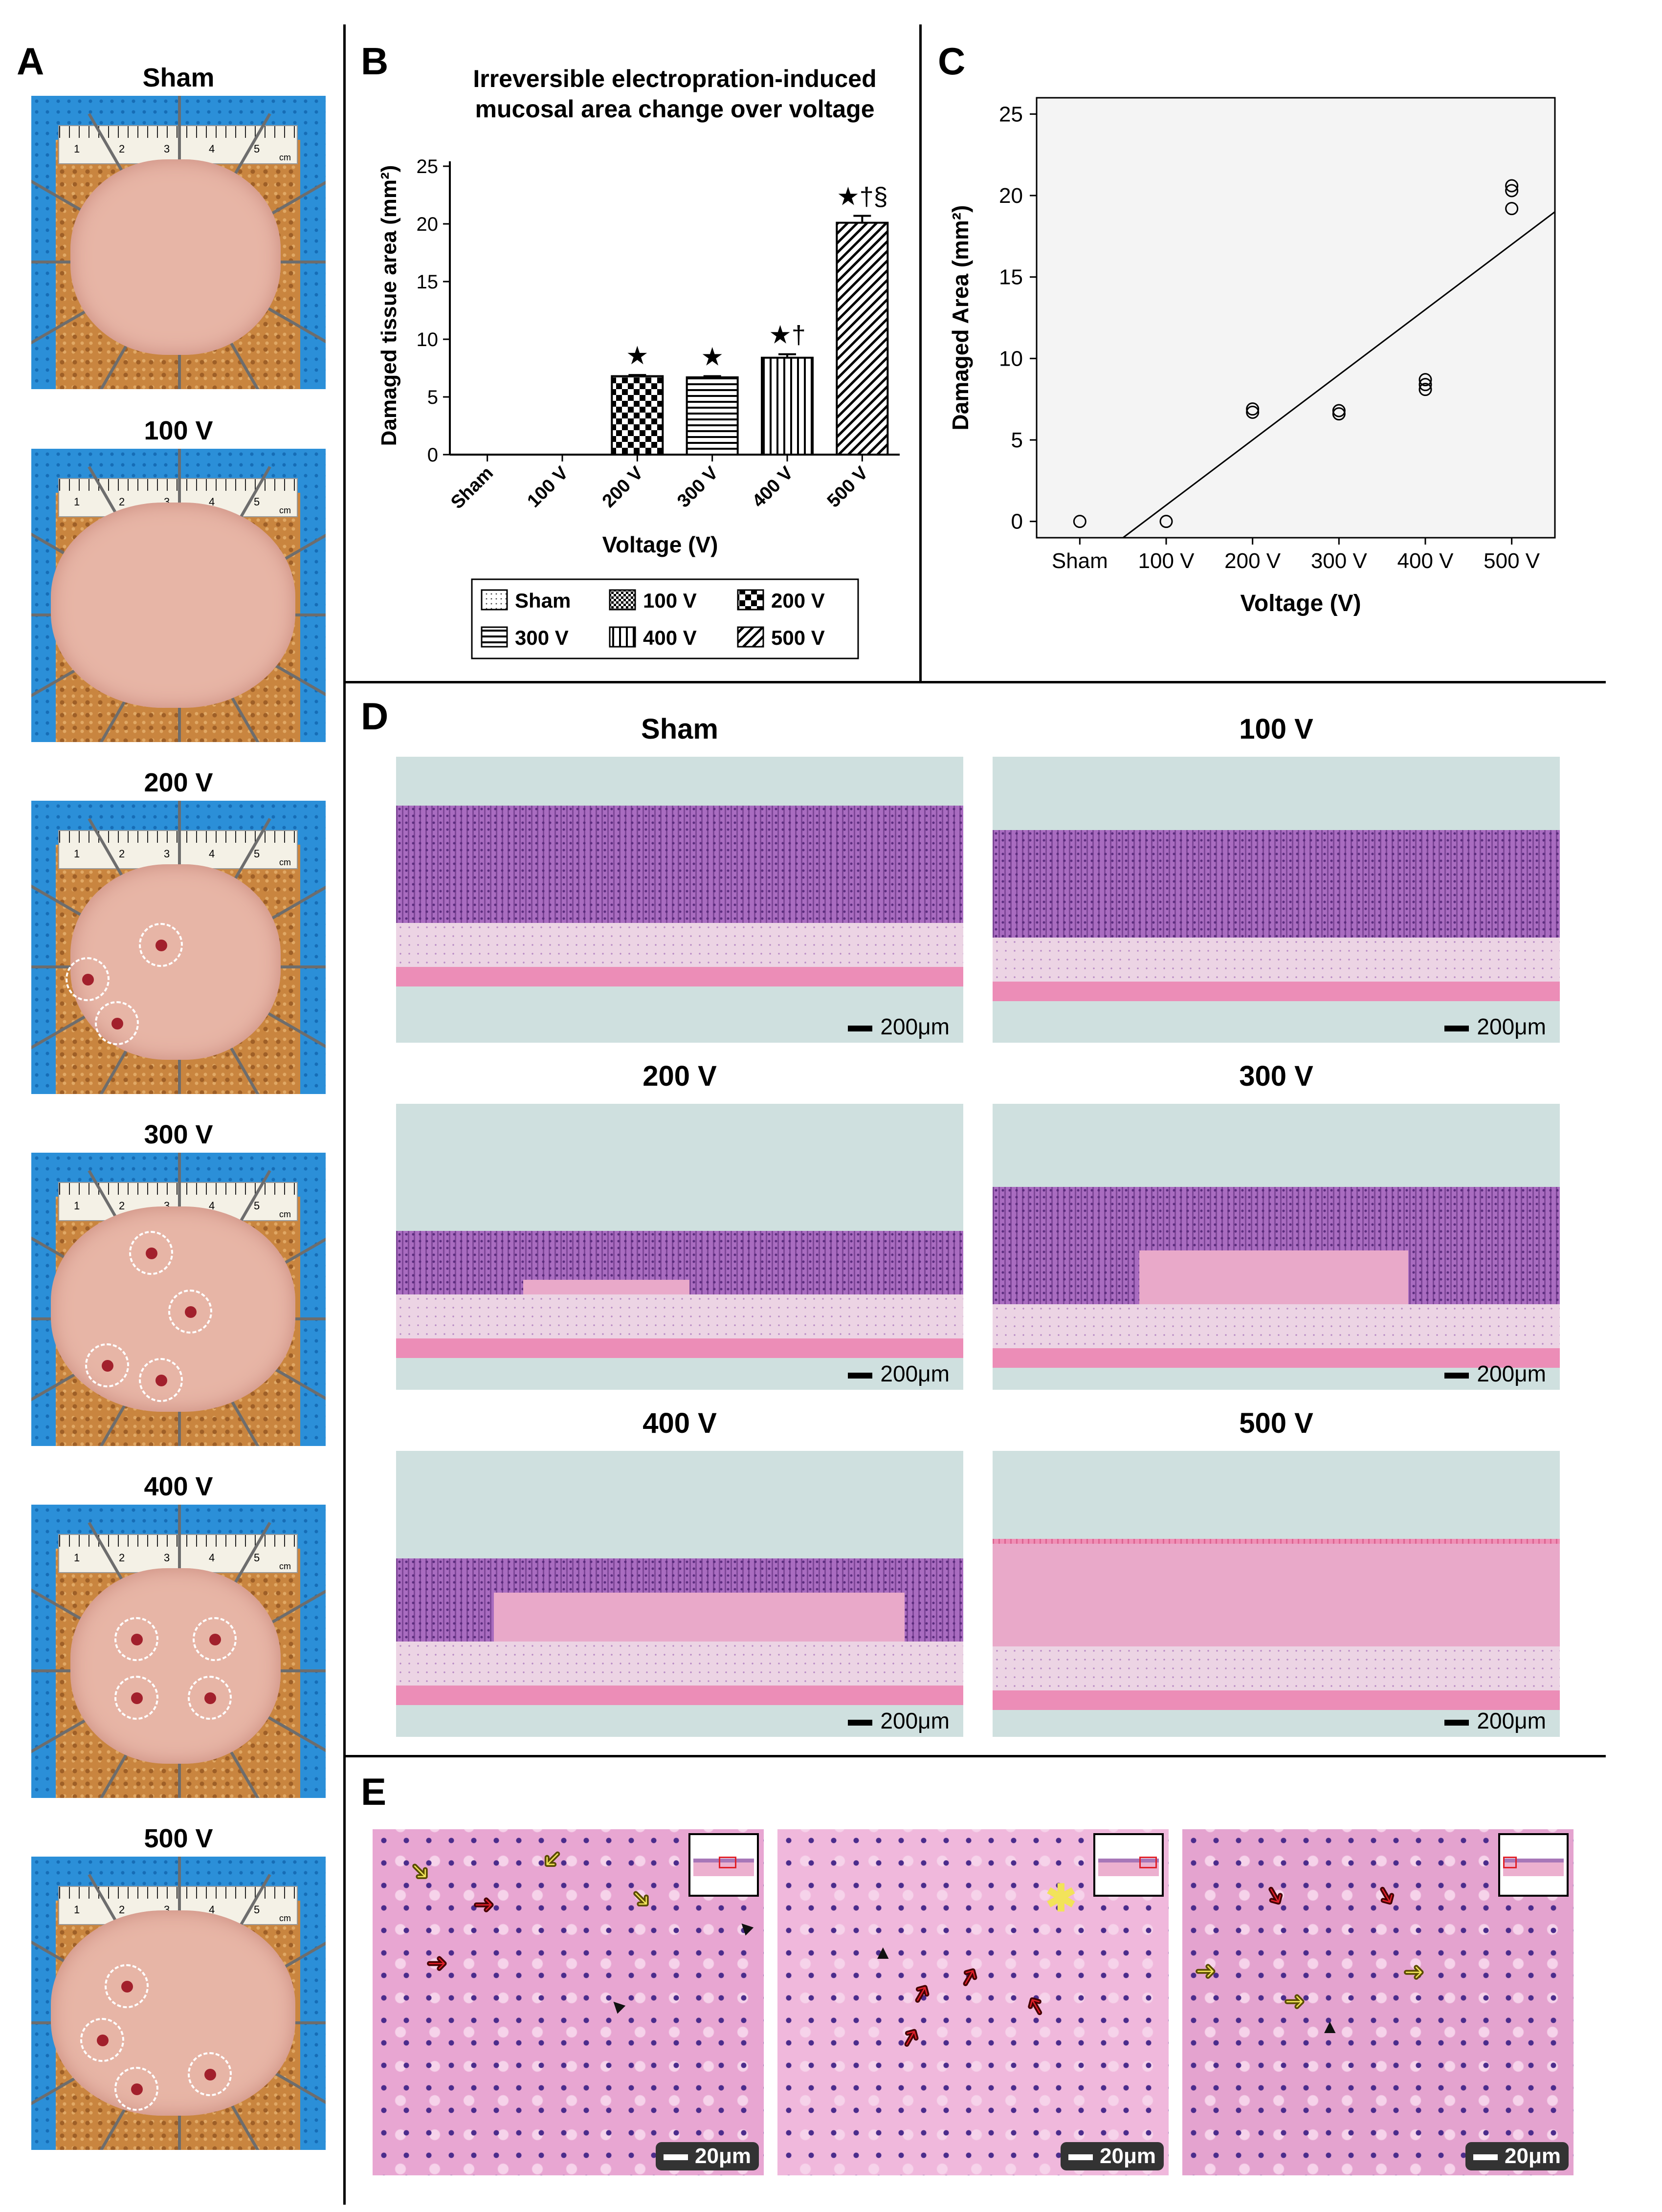 This screenshot has height=2212, width=1662. Describe the element at coordinates (542, 637) in the screenshot. I see `legend-label: 300 V` at that location.